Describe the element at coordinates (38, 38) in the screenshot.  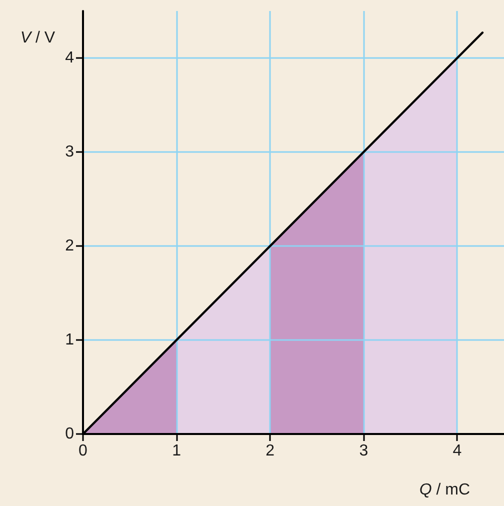
I see `y-axis-title: V / V` at that location.